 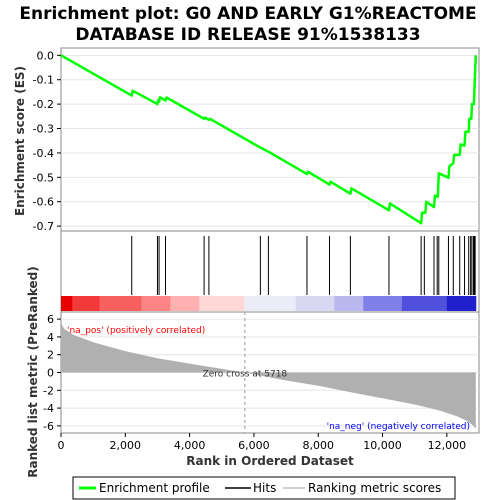 What do you see at coordinates (126, 445) in the screenshot?
I see `x-tick-label: 2,000` at bounding box center [126, 445].